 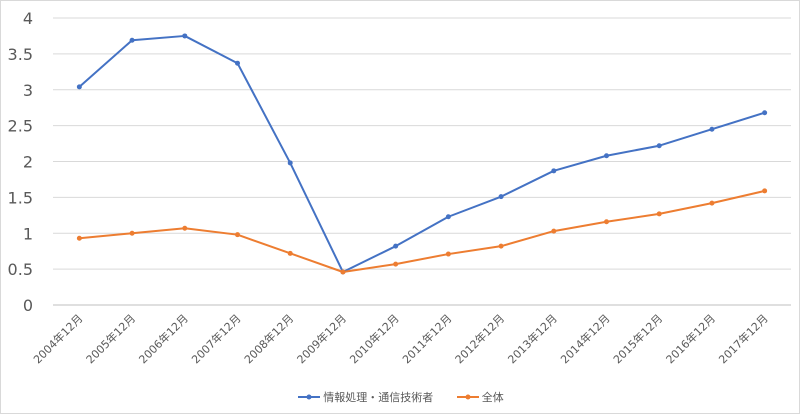 I want to click on y-tick-label: 3, so click(x=28, y=90).